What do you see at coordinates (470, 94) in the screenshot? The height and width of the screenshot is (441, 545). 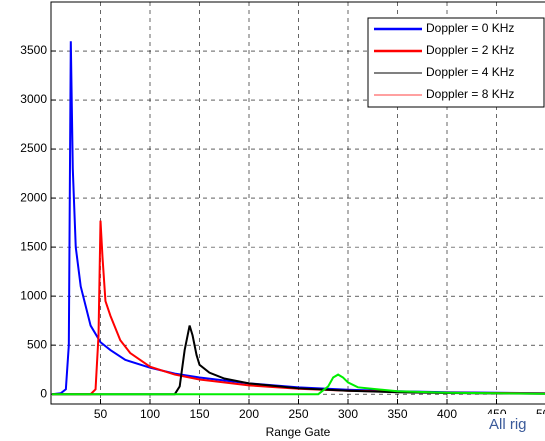 I see `legend-label: Doppler = 8 KHz` at bounding box center [470, 94].